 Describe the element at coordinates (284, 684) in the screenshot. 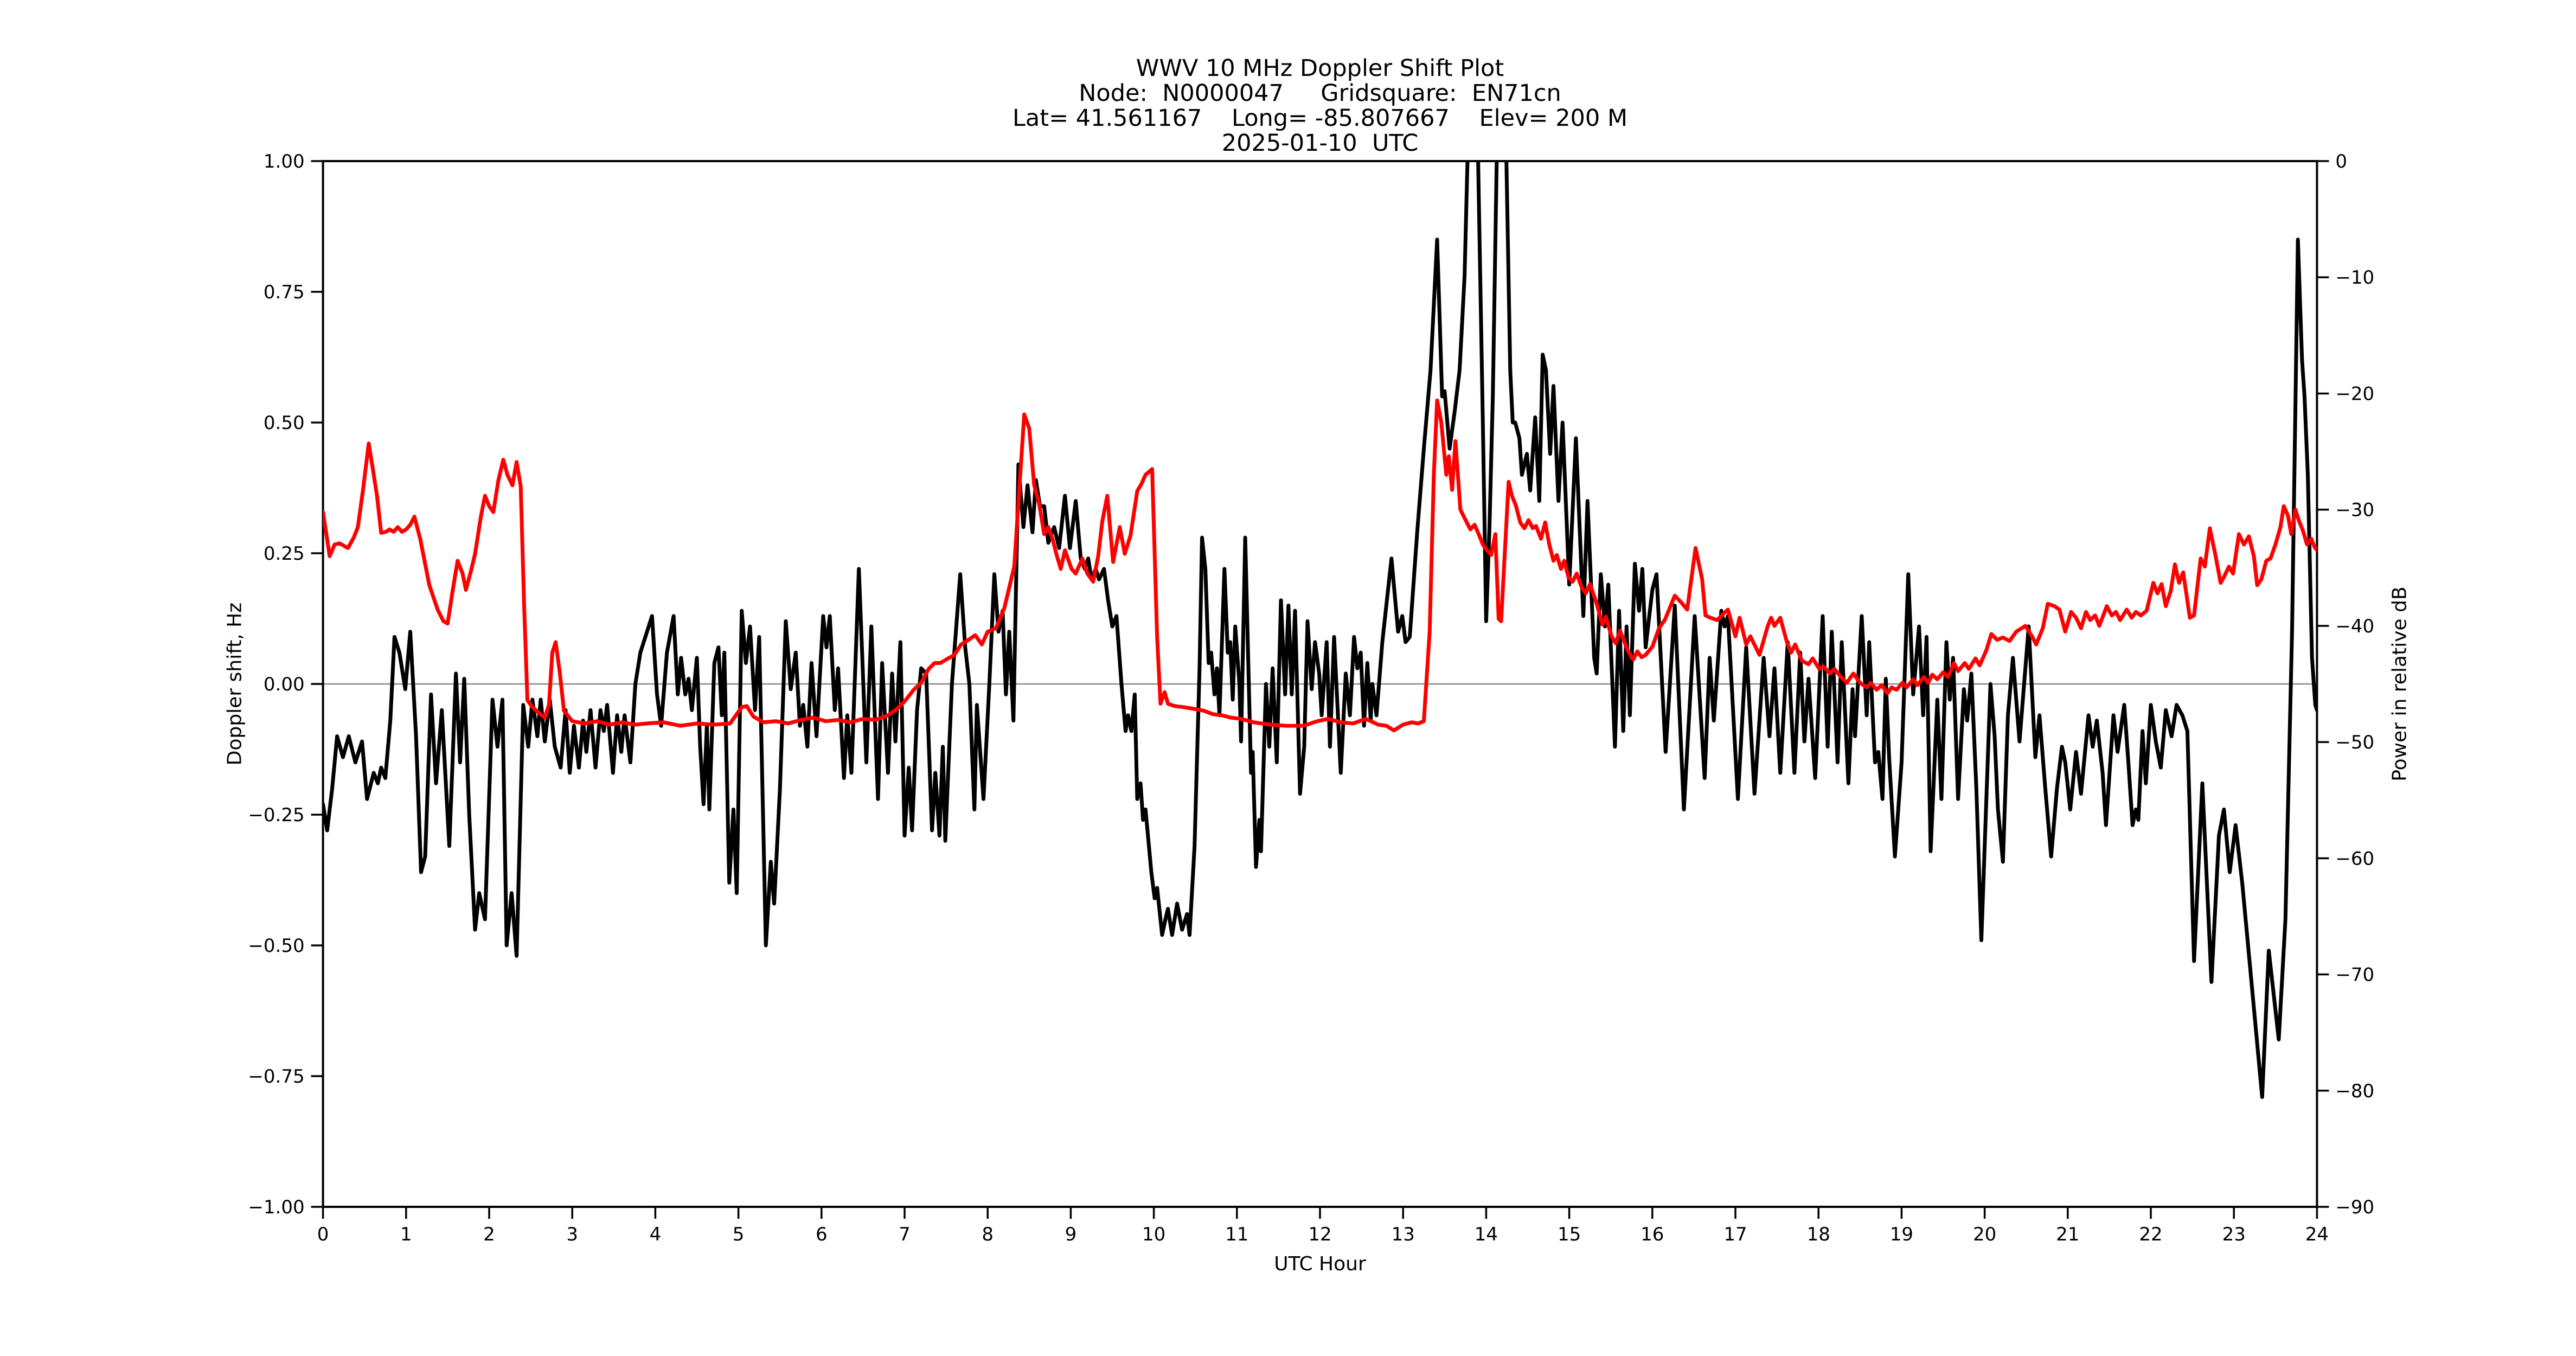

I see `y-left-tick-label: 0.00` at that location.